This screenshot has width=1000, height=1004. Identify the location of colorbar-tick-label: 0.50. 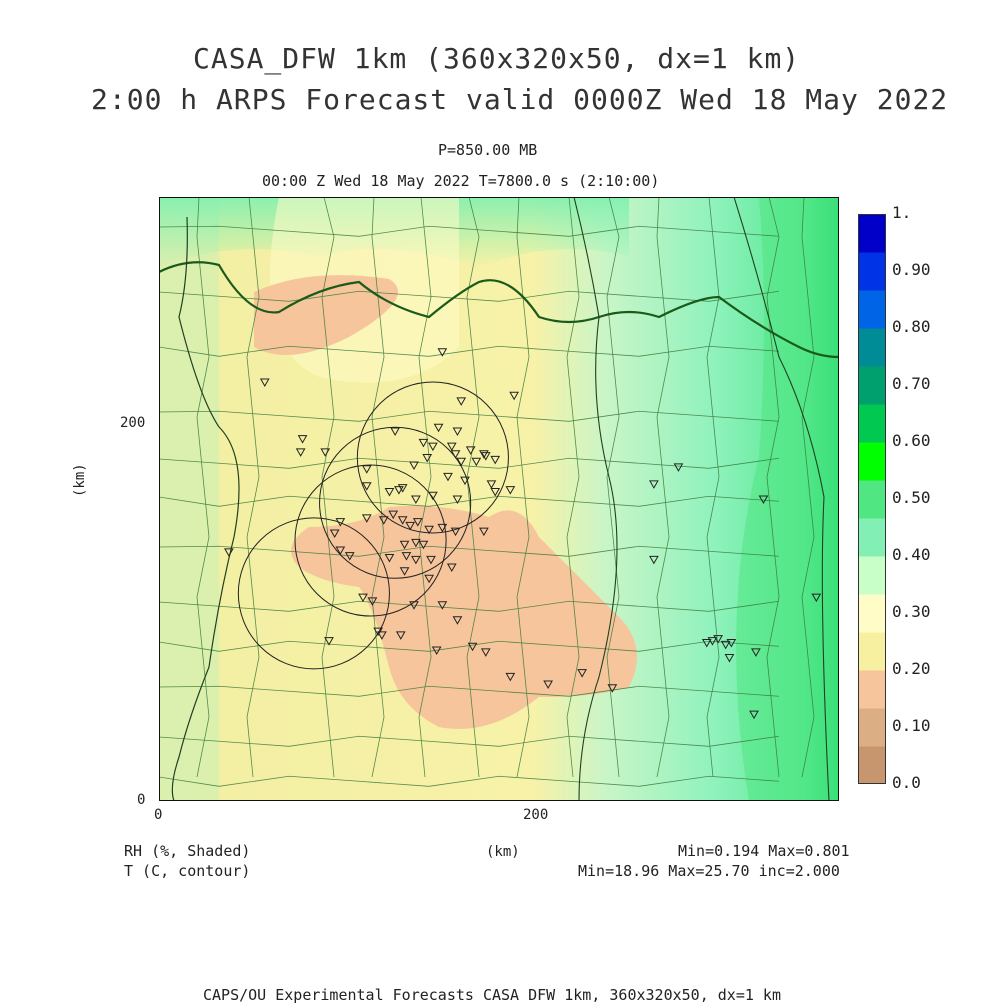
(911, 497).